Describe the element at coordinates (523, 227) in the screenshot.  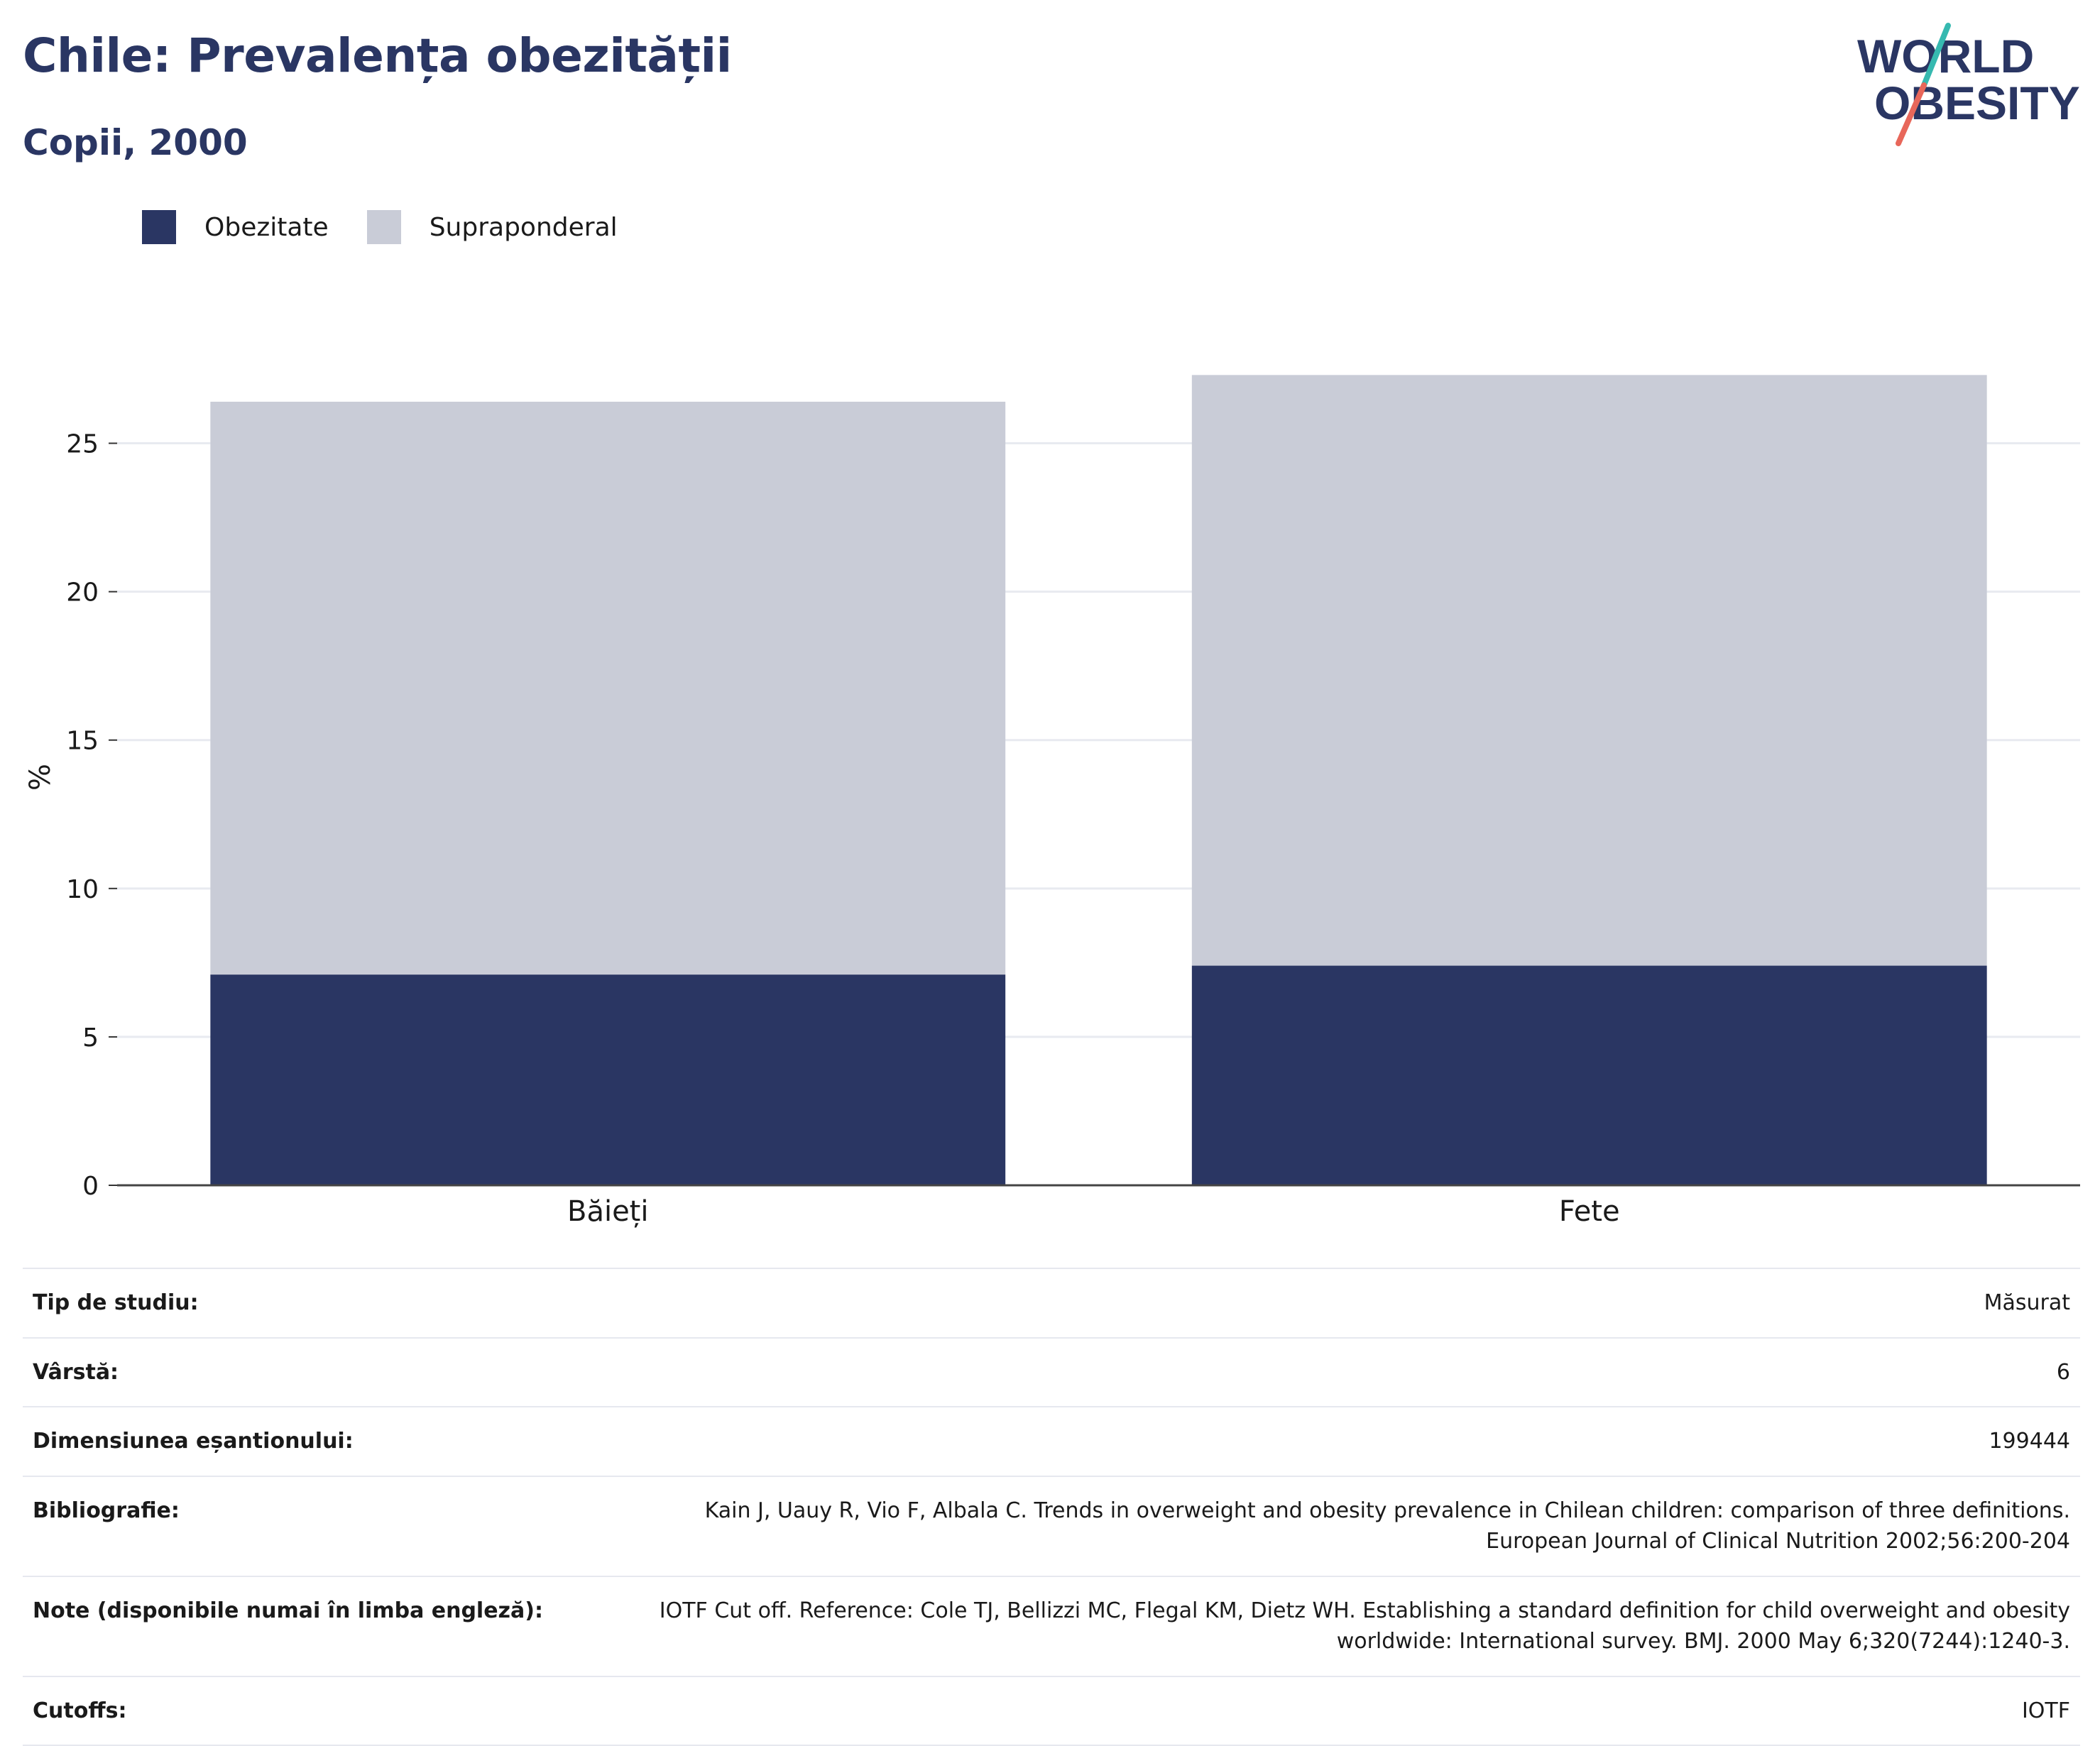
I see `legend-label-supraponderal: Supraponderal` at that location.